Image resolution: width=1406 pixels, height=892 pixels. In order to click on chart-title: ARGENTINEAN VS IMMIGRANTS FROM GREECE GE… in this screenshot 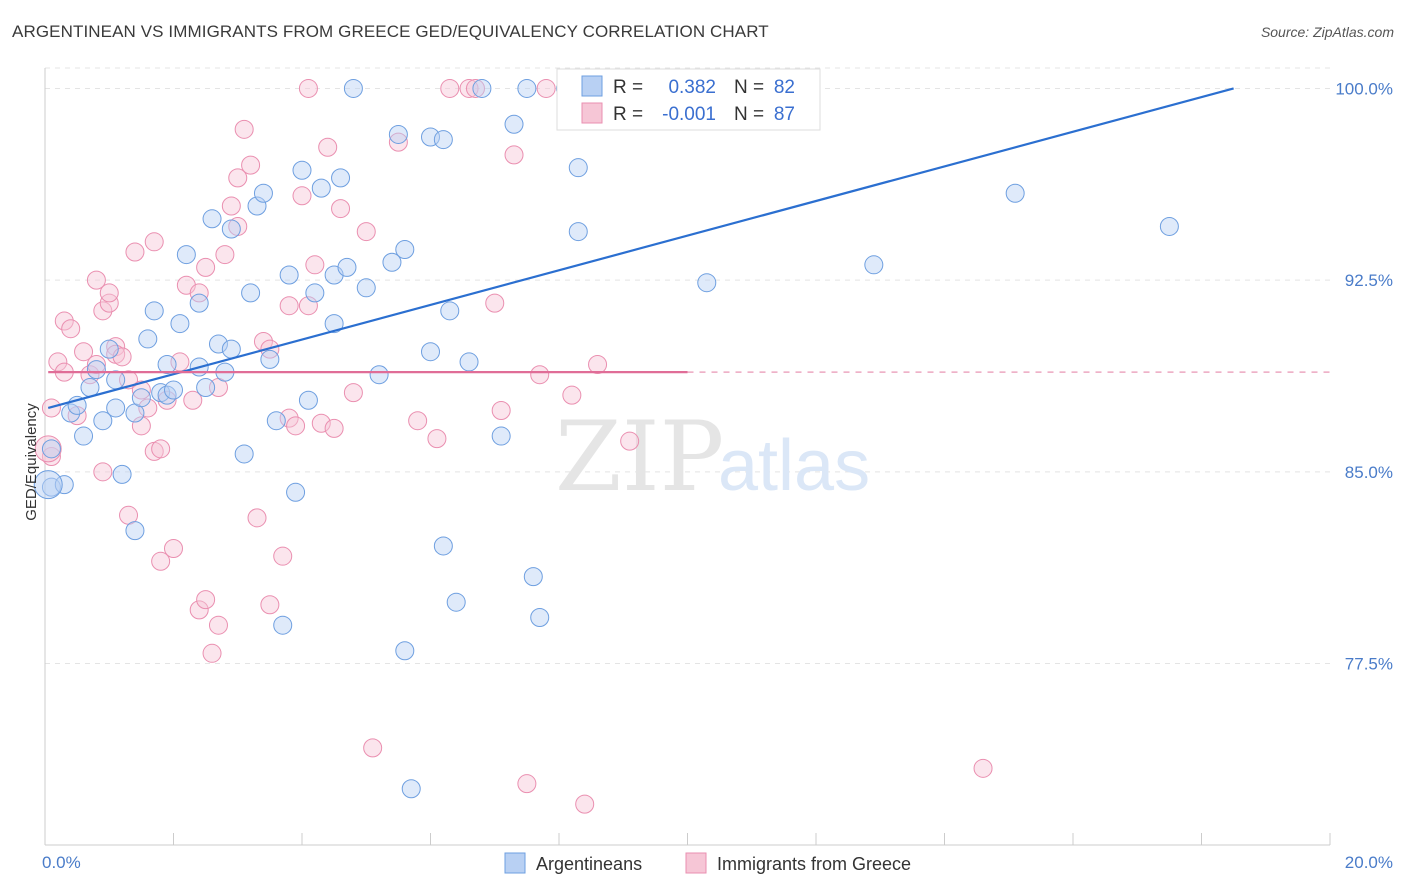, I will do `click(390, 31)`.